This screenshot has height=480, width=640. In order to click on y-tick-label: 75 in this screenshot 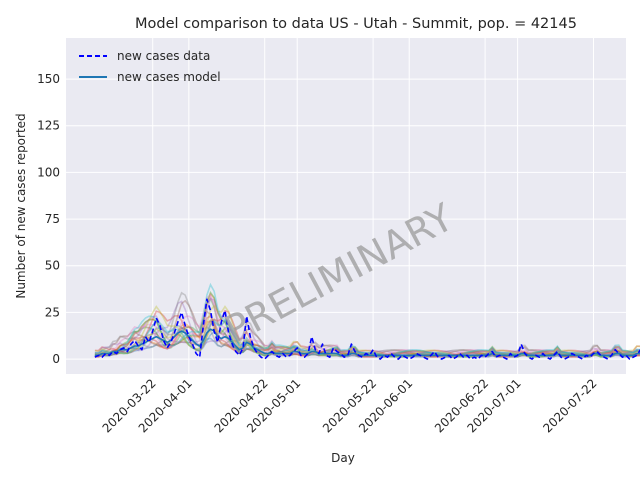, I will do `click(52, 219)`.